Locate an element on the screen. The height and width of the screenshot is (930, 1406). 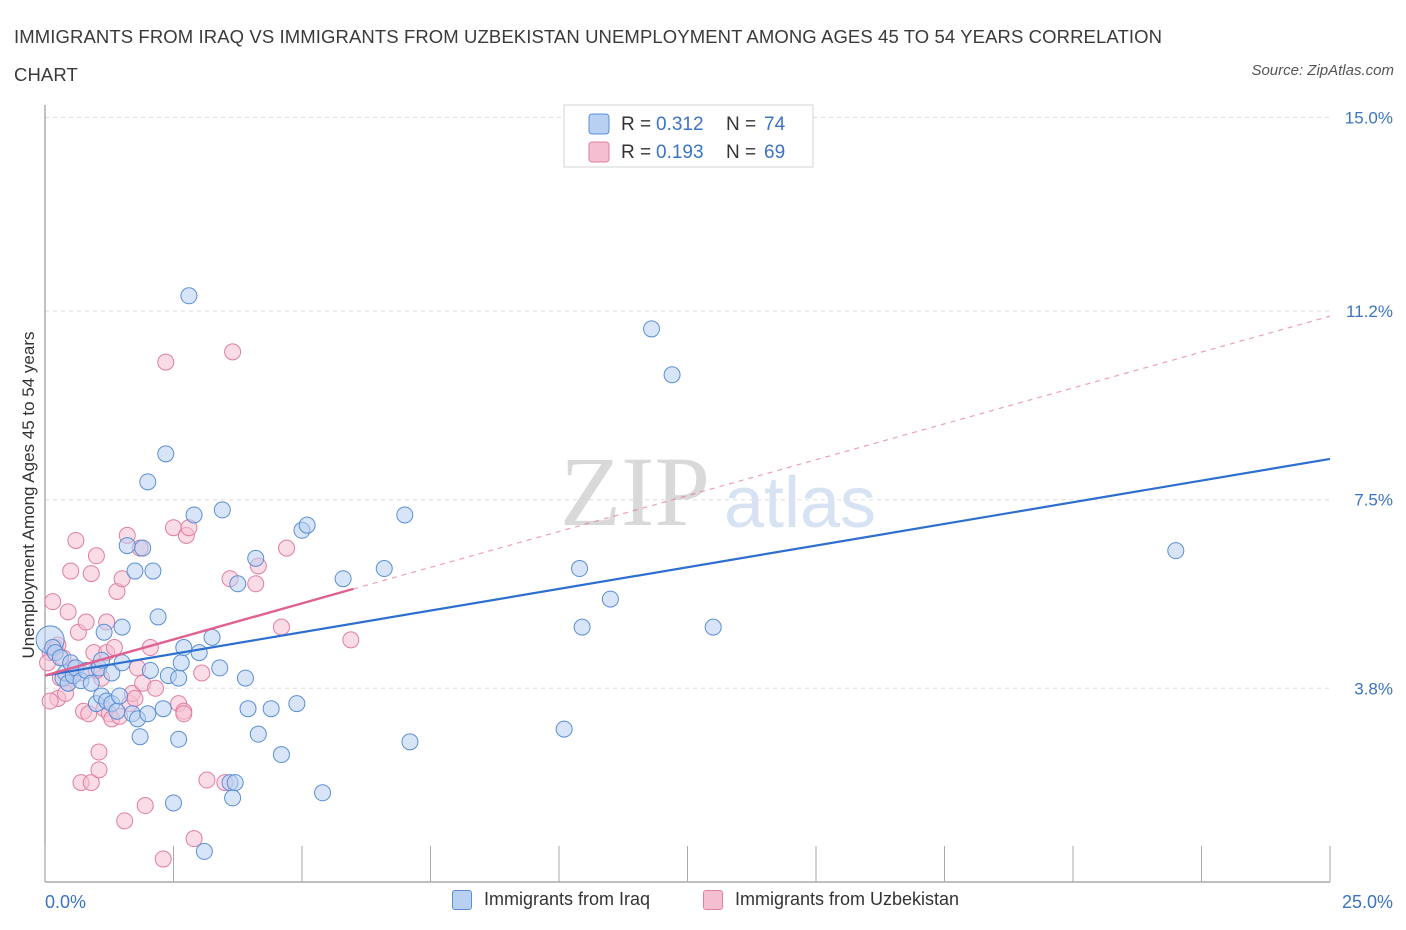
y-tick-label: 7.5% is located at coordinates (1373, 500).